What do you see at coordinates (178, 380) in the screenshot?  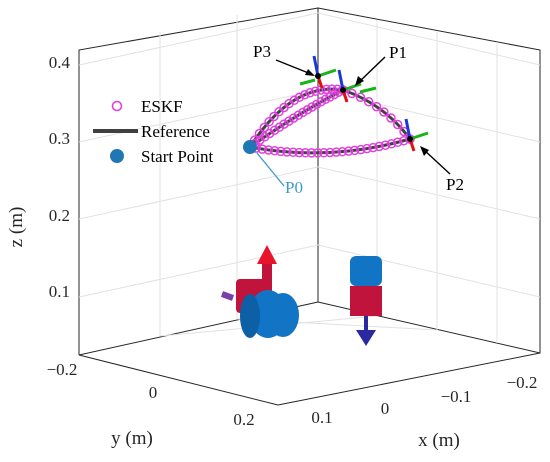 I see `floor-front-edge-left` at bounding box center [178, 380].